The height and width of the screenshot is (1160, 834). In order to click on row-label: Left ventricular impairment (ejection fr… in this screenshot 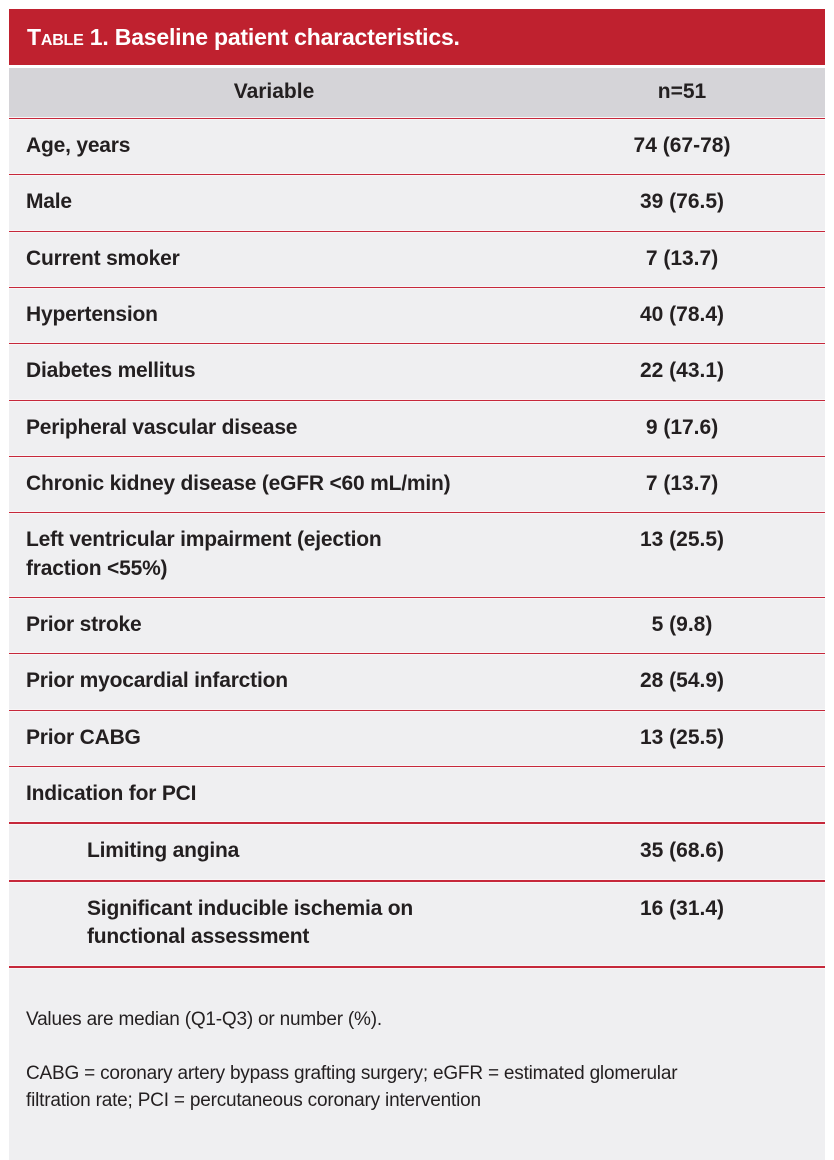, I will do `click(274, 554)`.